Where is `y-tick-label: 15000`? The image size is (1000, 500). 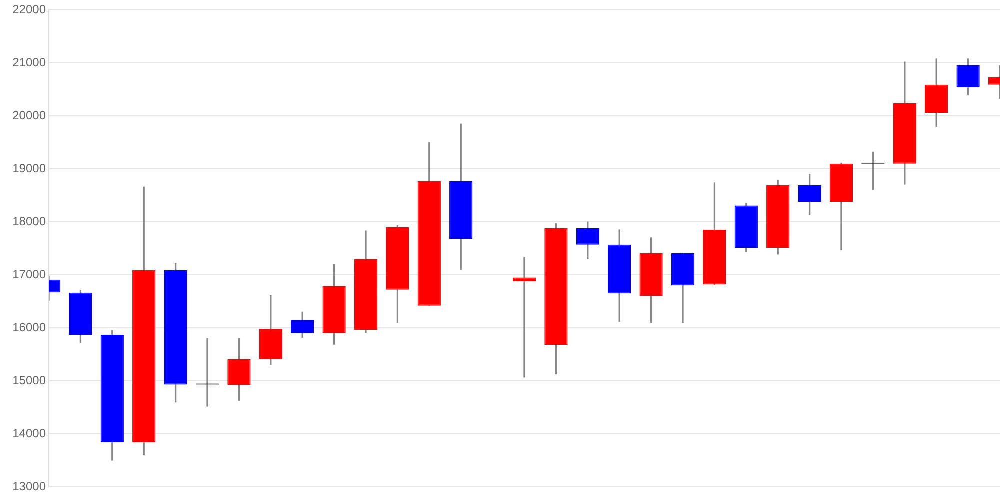
y-tick-label: 15000 is located at coordinates (29, 380).